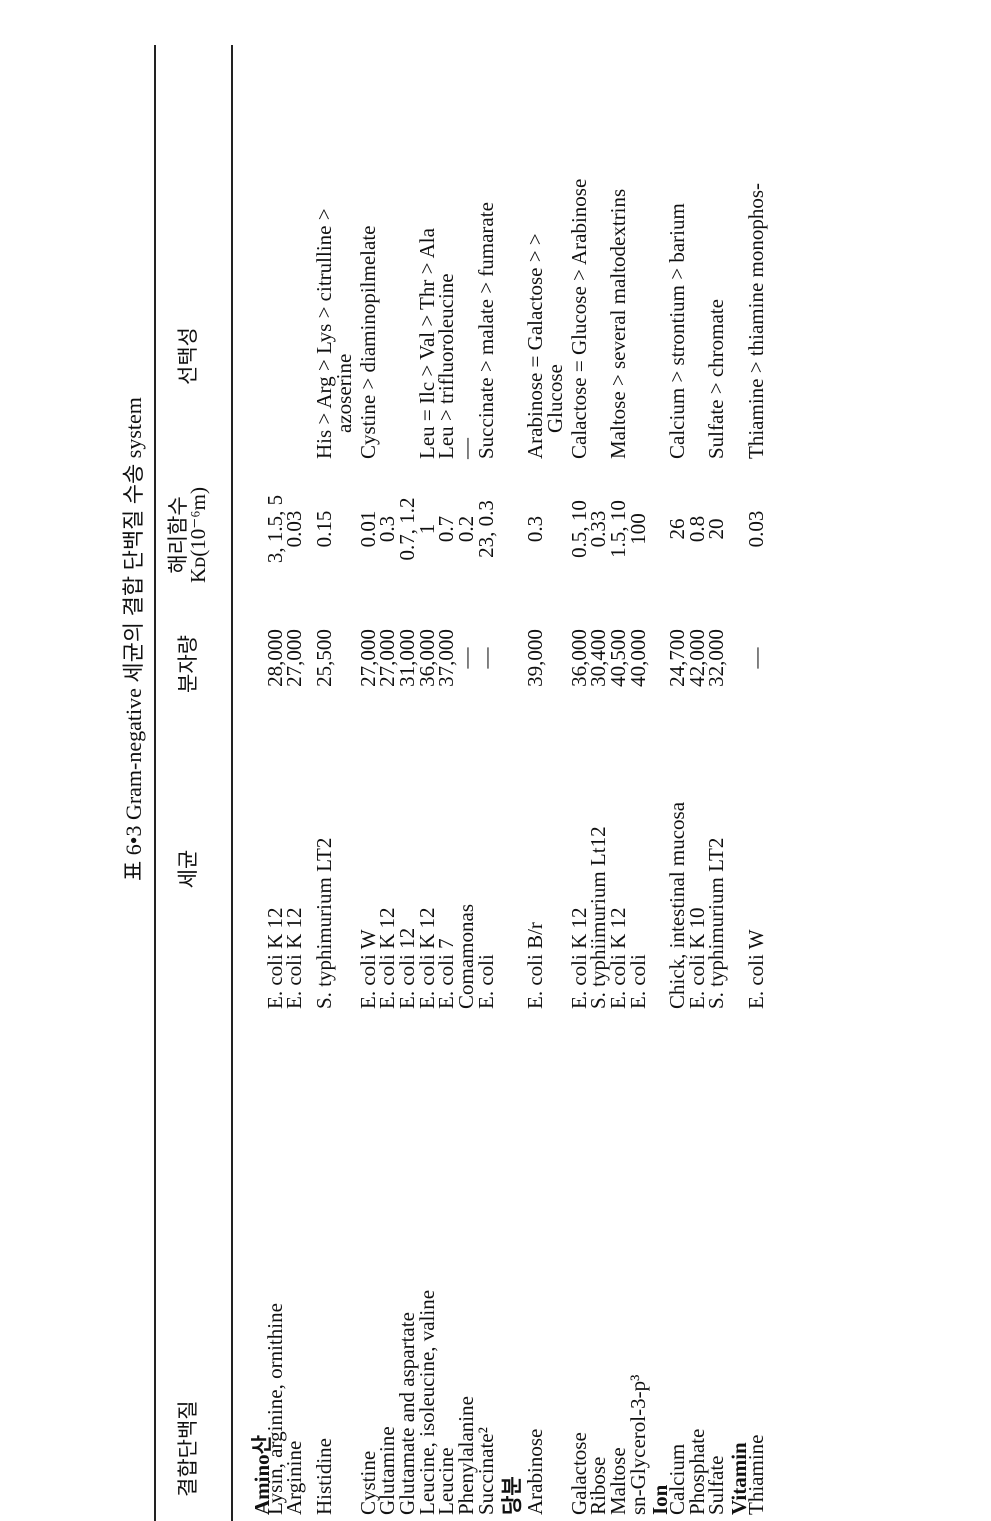 The height and width of the screenshot is (1521, 991). Describe the element at coordinates (294, 757) in the screenshot. I see `table-row: Arginine E. coli K 12 27,000 0.03` at that location.